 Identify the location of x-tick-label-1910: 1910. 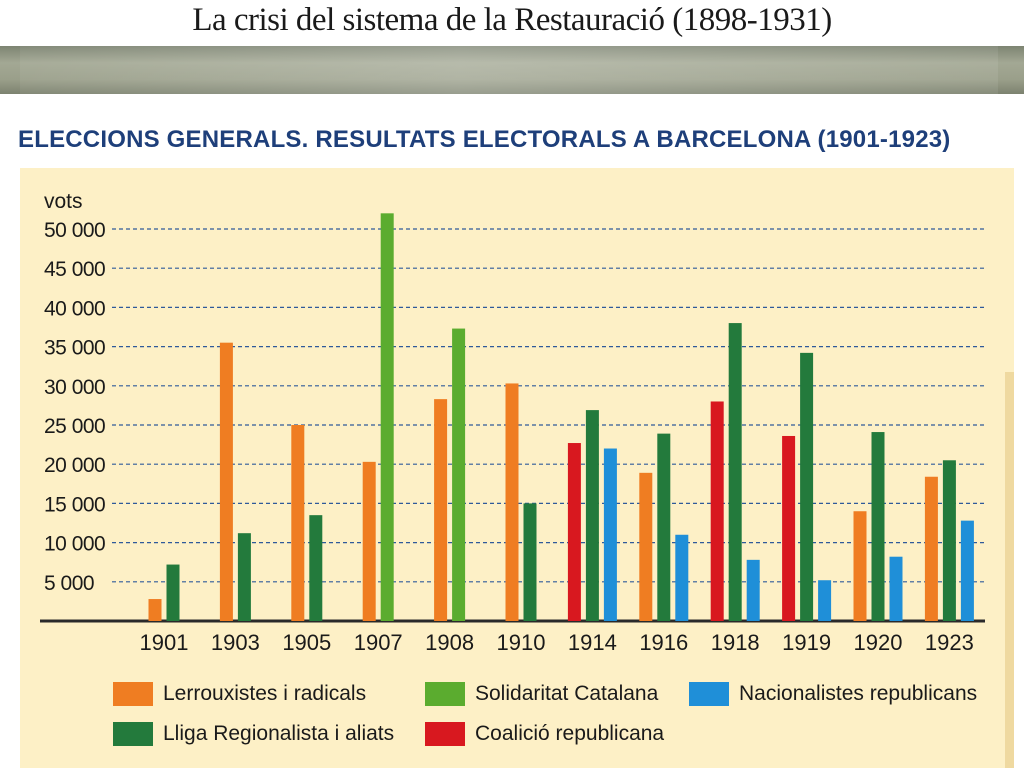
(521, 642).